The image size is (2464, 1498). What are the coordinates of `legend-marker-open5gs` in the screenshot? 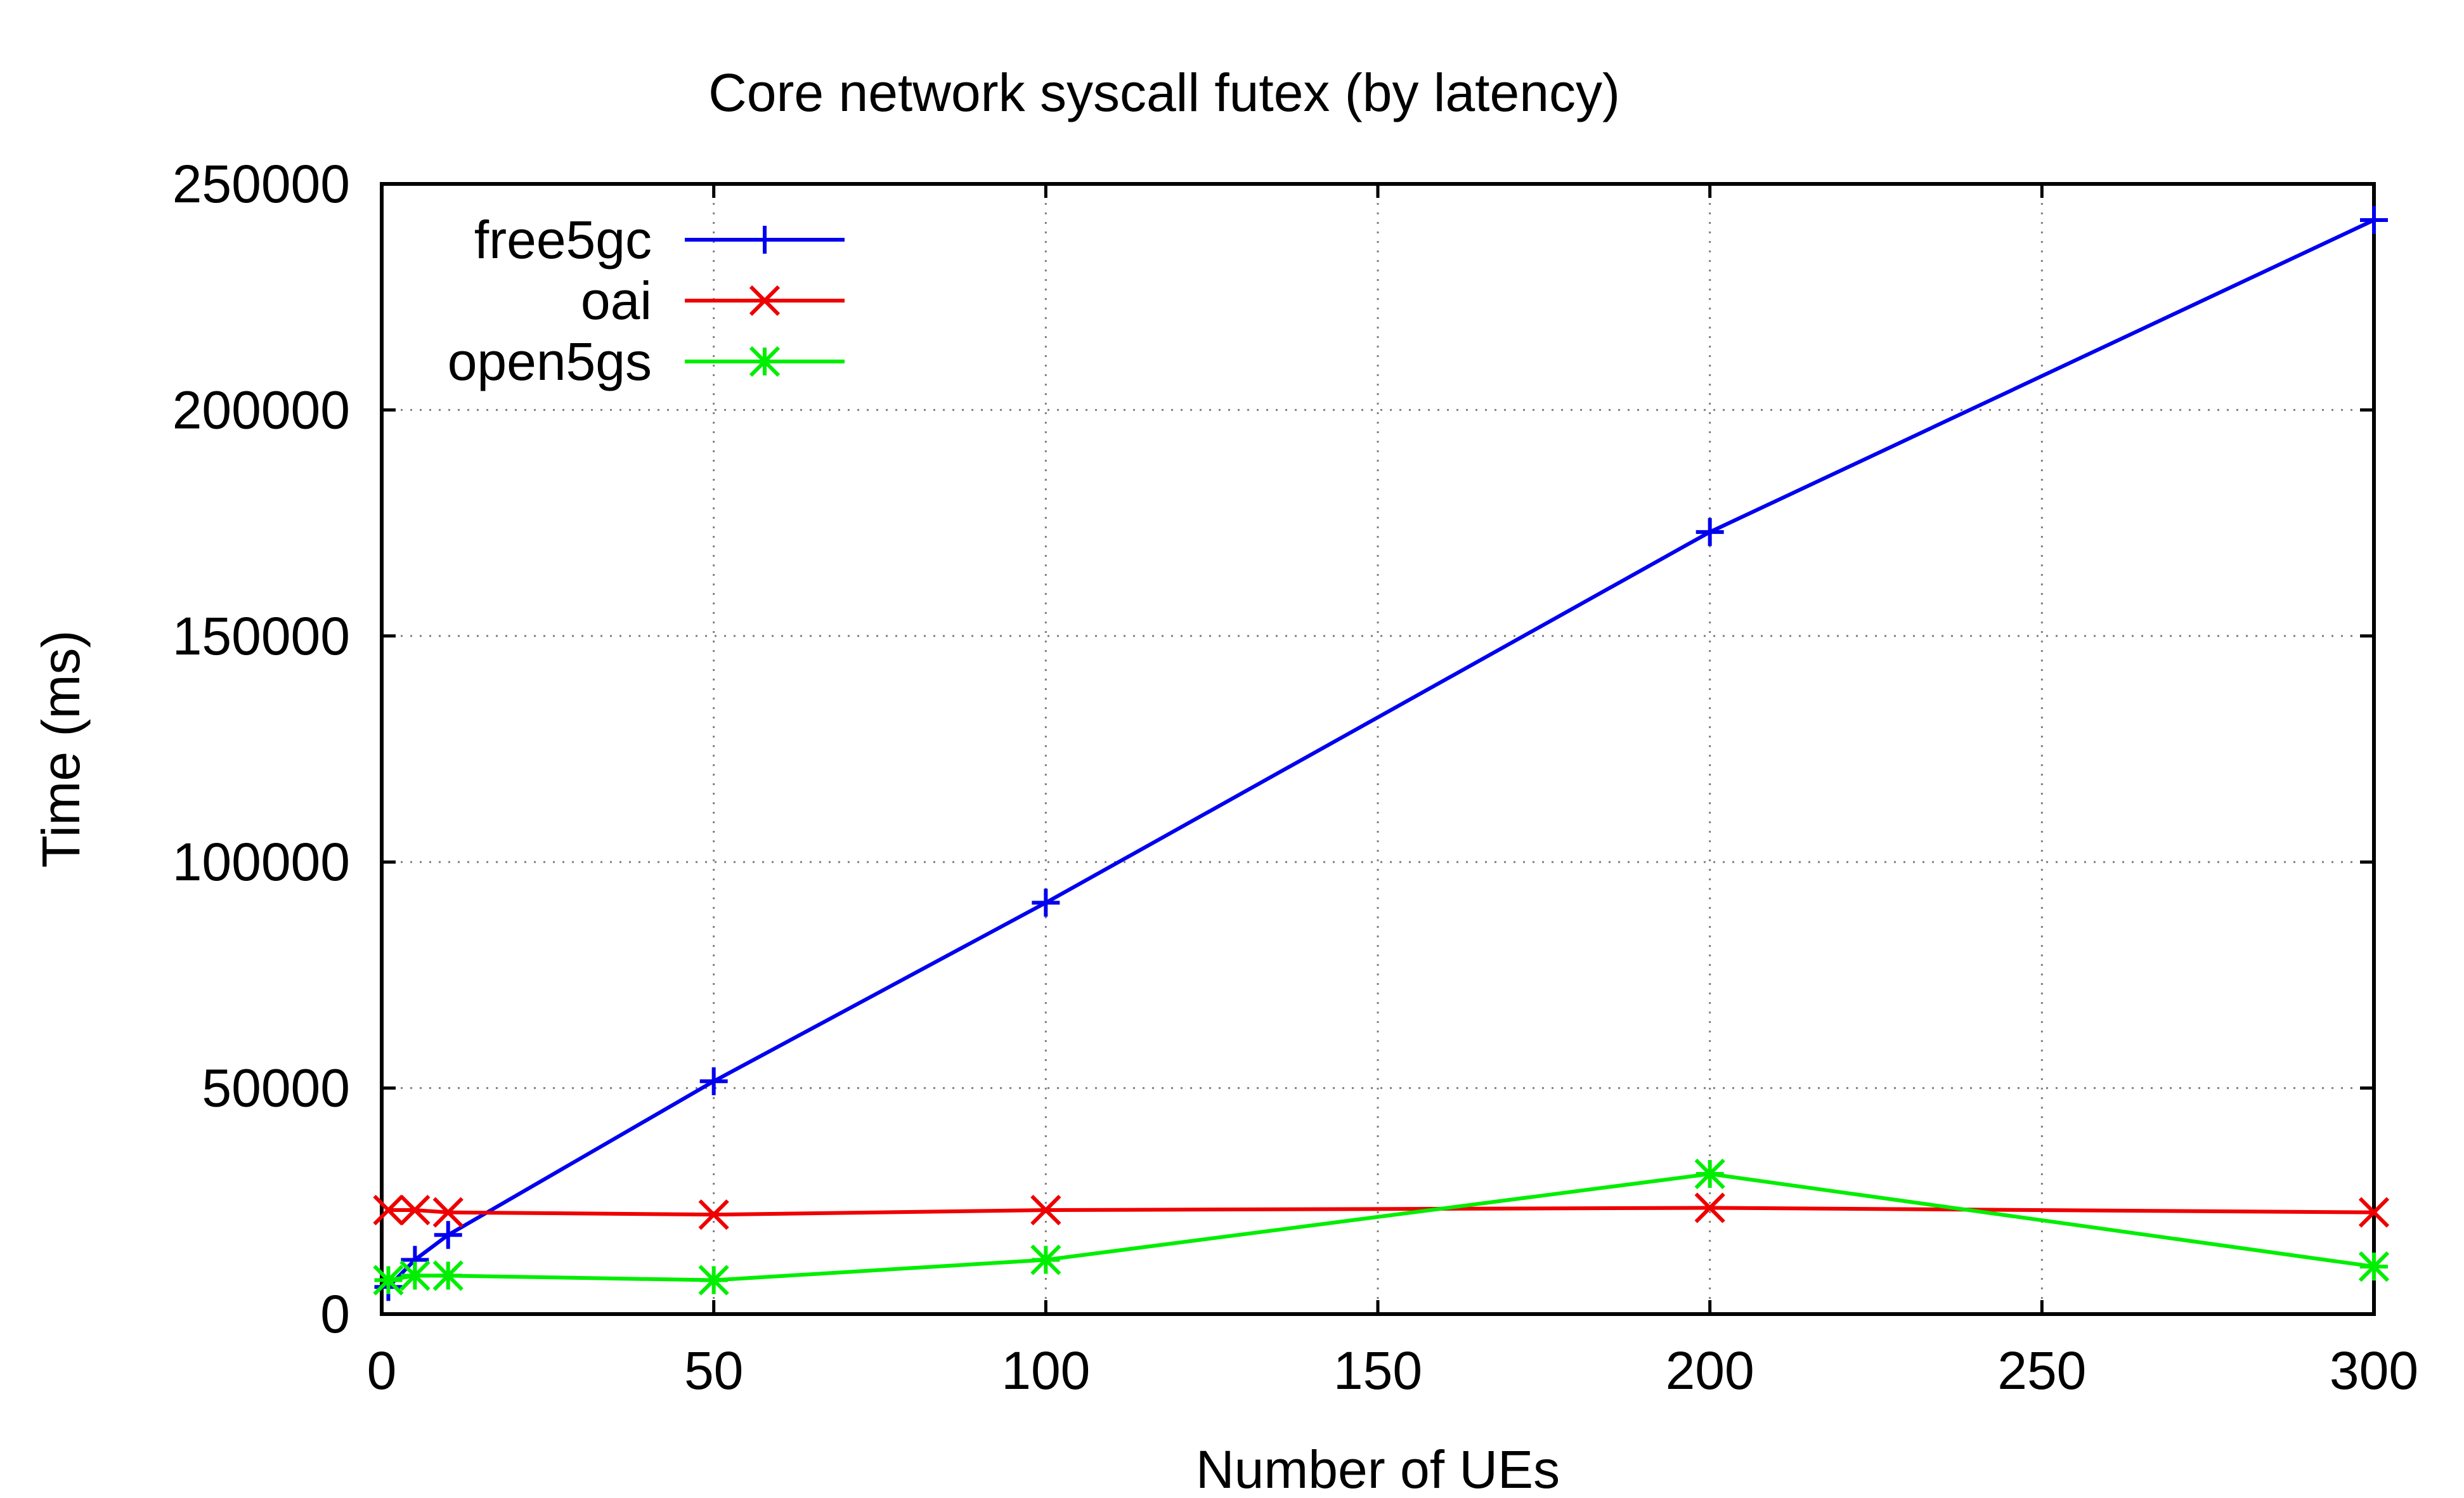 It's located at (765, 361).